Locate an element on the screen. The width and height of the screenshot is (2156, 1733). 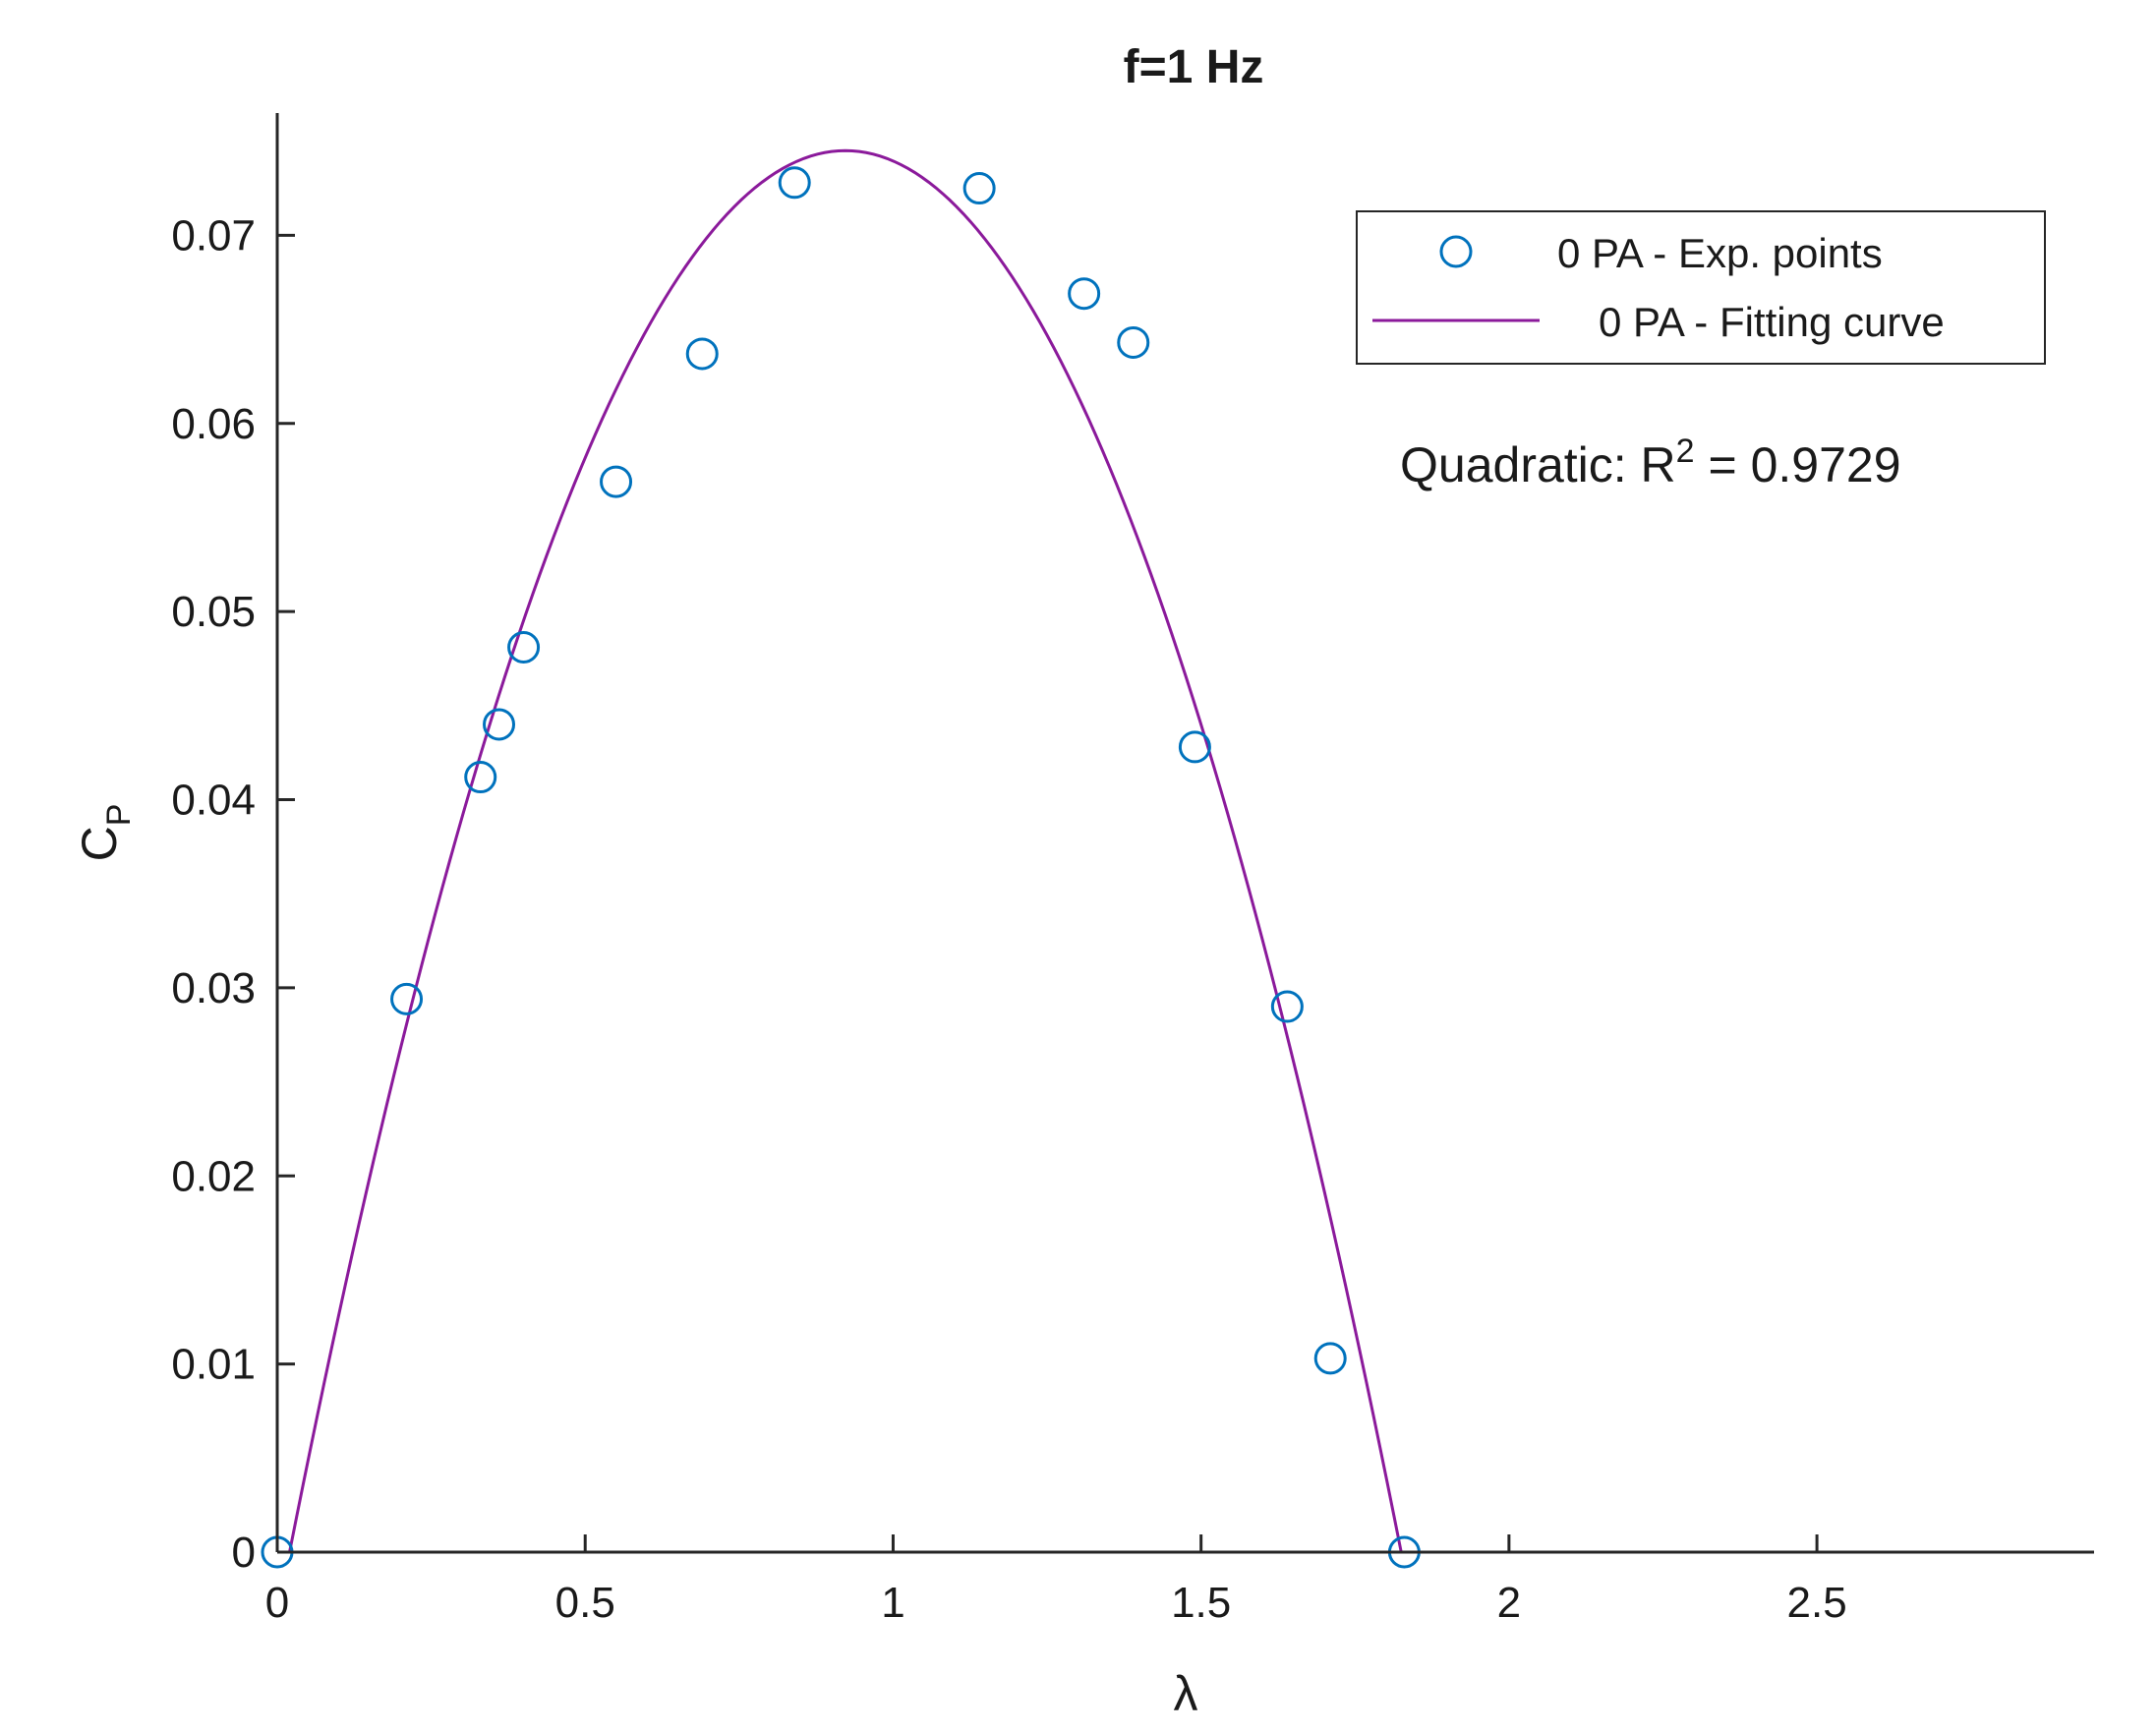
r-squared-annotation: Quadratic: R2 = 0.9729 is located at coordinates (1651, 462).